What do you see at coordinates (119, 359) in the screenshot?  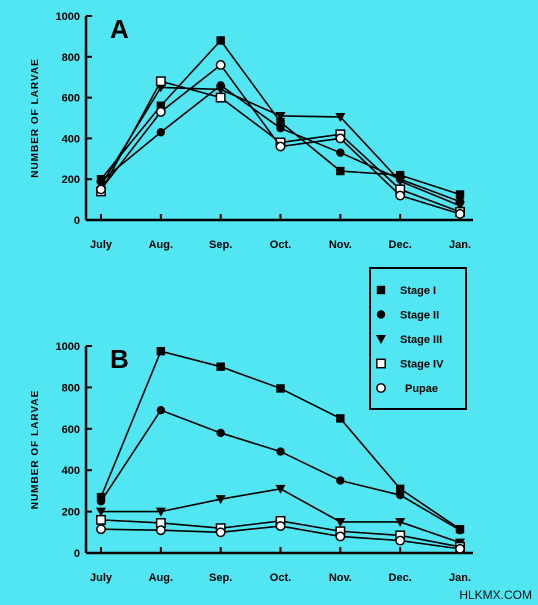 I see `panel-letter: B` at bounding box center [119, 359].